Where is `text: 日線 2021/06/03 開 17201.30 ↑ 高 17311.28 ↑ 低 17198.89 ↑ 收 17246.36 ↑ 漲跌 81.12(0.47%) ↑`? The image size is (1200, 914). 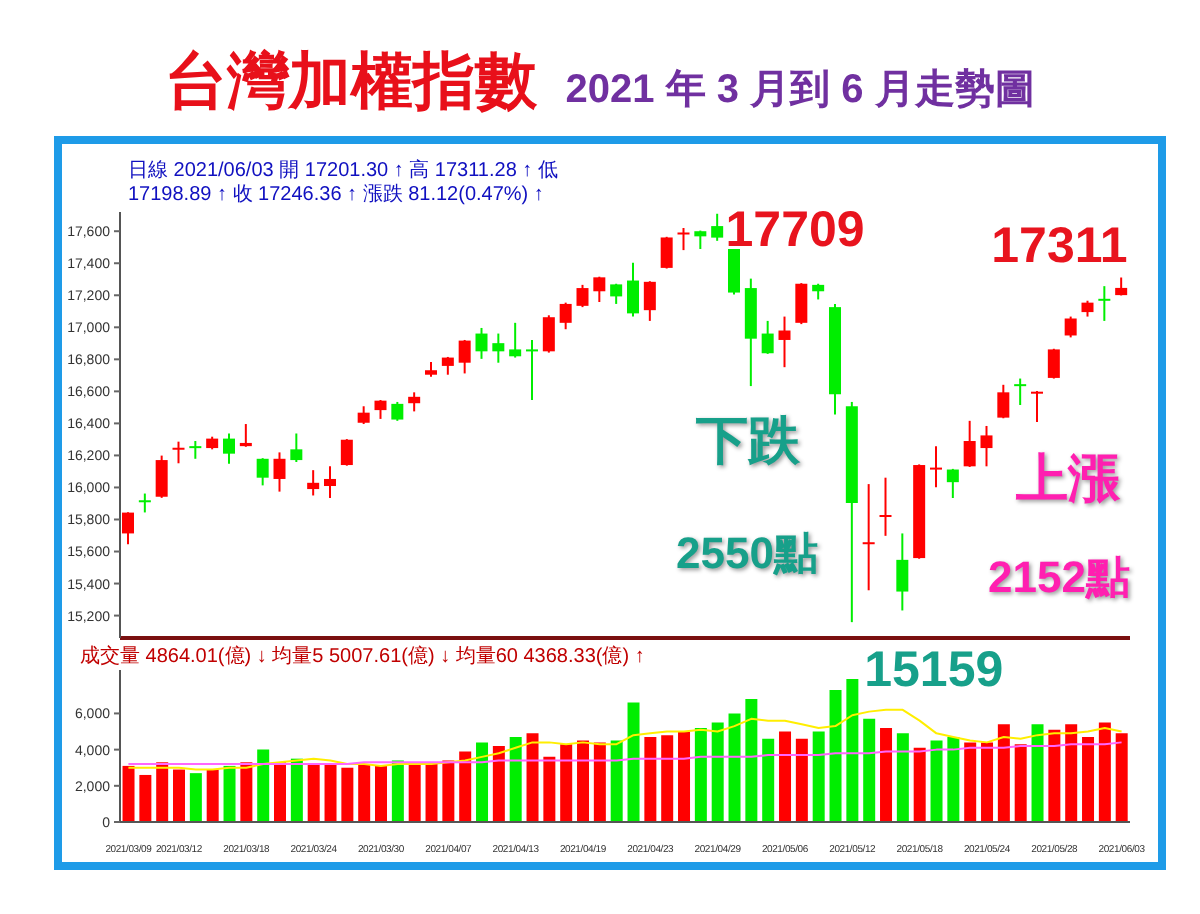 text: 日線 2021/06/03 開 17201.30 ↑ 高 17311.28 ↑ 低 17198.89 ↑ 收 17246.36 ↑ 漲跌 81.12(0.47%) ↑ is located at coordinates (344, 184).